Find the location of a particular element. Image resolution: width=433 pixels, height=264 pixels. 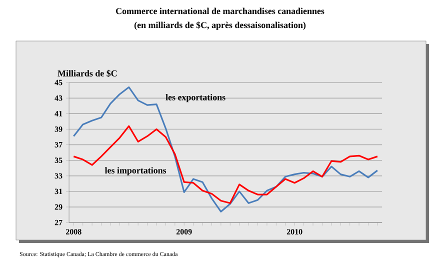

y-axis-title: Milliards de $C is located at coordinates (87, 74).